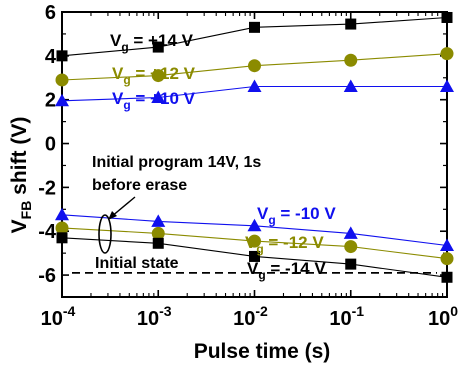 This screenshot has width=462, height=366. What do you see at coordinates (51, 57) in the screenshot?
I see `y-tick-label: 4` at bounding box center [51, 57].